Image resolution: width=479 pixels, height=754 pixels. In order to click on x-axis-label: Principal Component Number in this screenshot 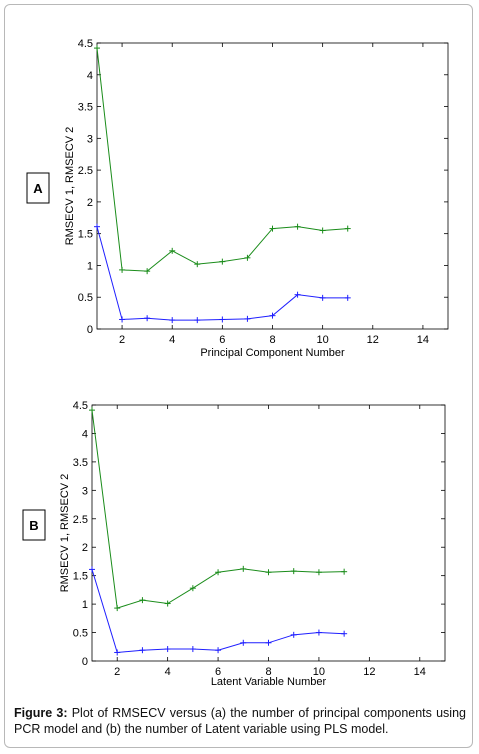, I will do `click(272, 353)`.